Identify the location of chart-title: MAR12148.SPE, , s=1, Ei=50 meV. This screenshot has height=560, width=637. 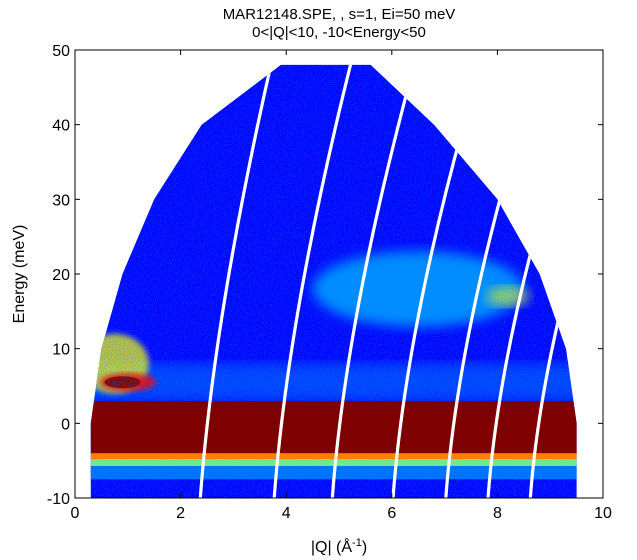
(339, 14).